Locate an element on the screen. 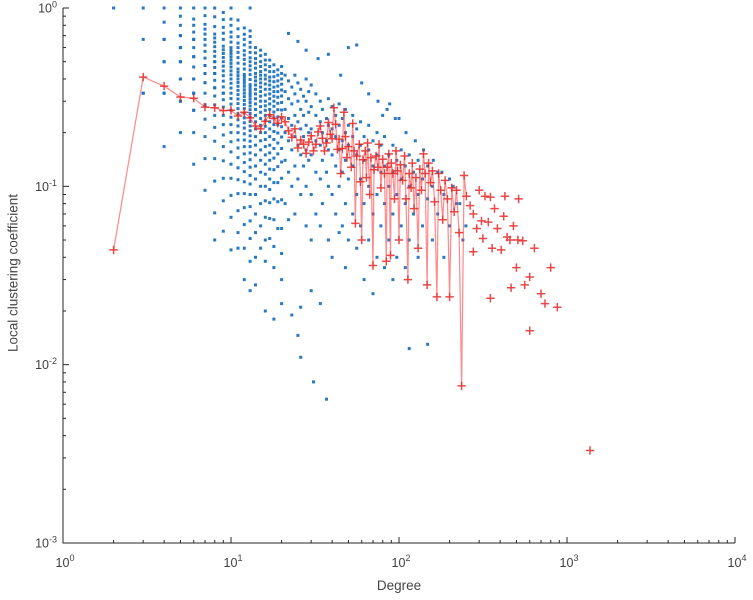 The image size is (753, 600). y-tick-label: 10⁻² is located at coordinates (46, 364).